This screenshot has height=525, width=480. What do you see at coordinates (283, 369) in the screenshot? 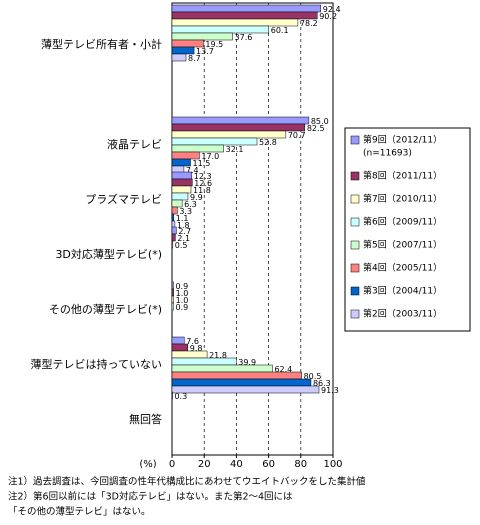
I see `value-label: 62.4` at bounding box center [283, 369].